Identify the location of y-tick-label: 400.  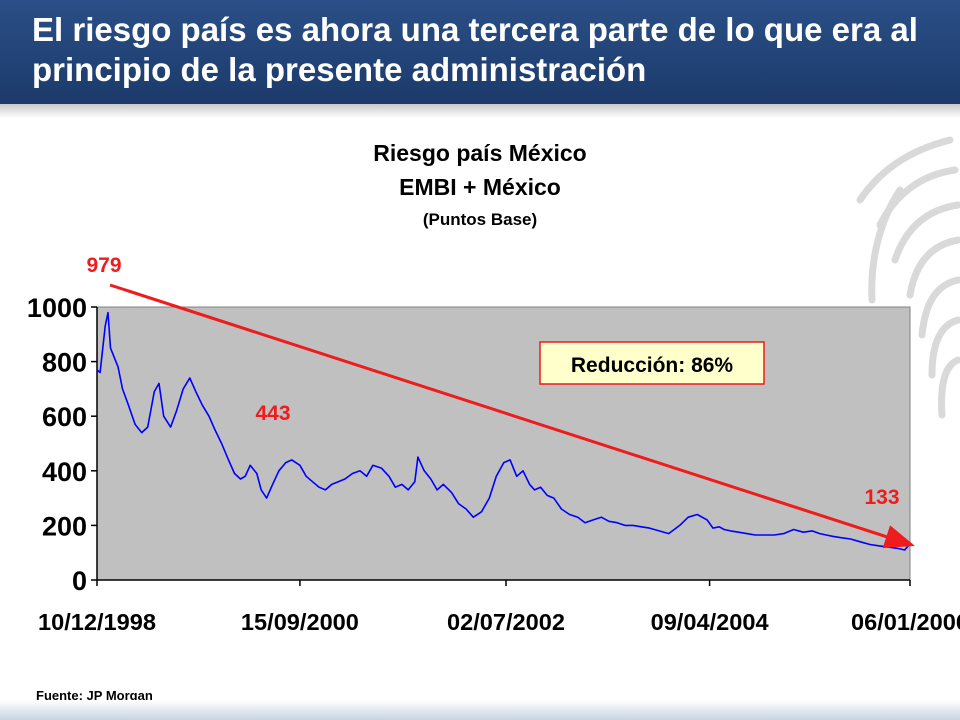
(64, 472).